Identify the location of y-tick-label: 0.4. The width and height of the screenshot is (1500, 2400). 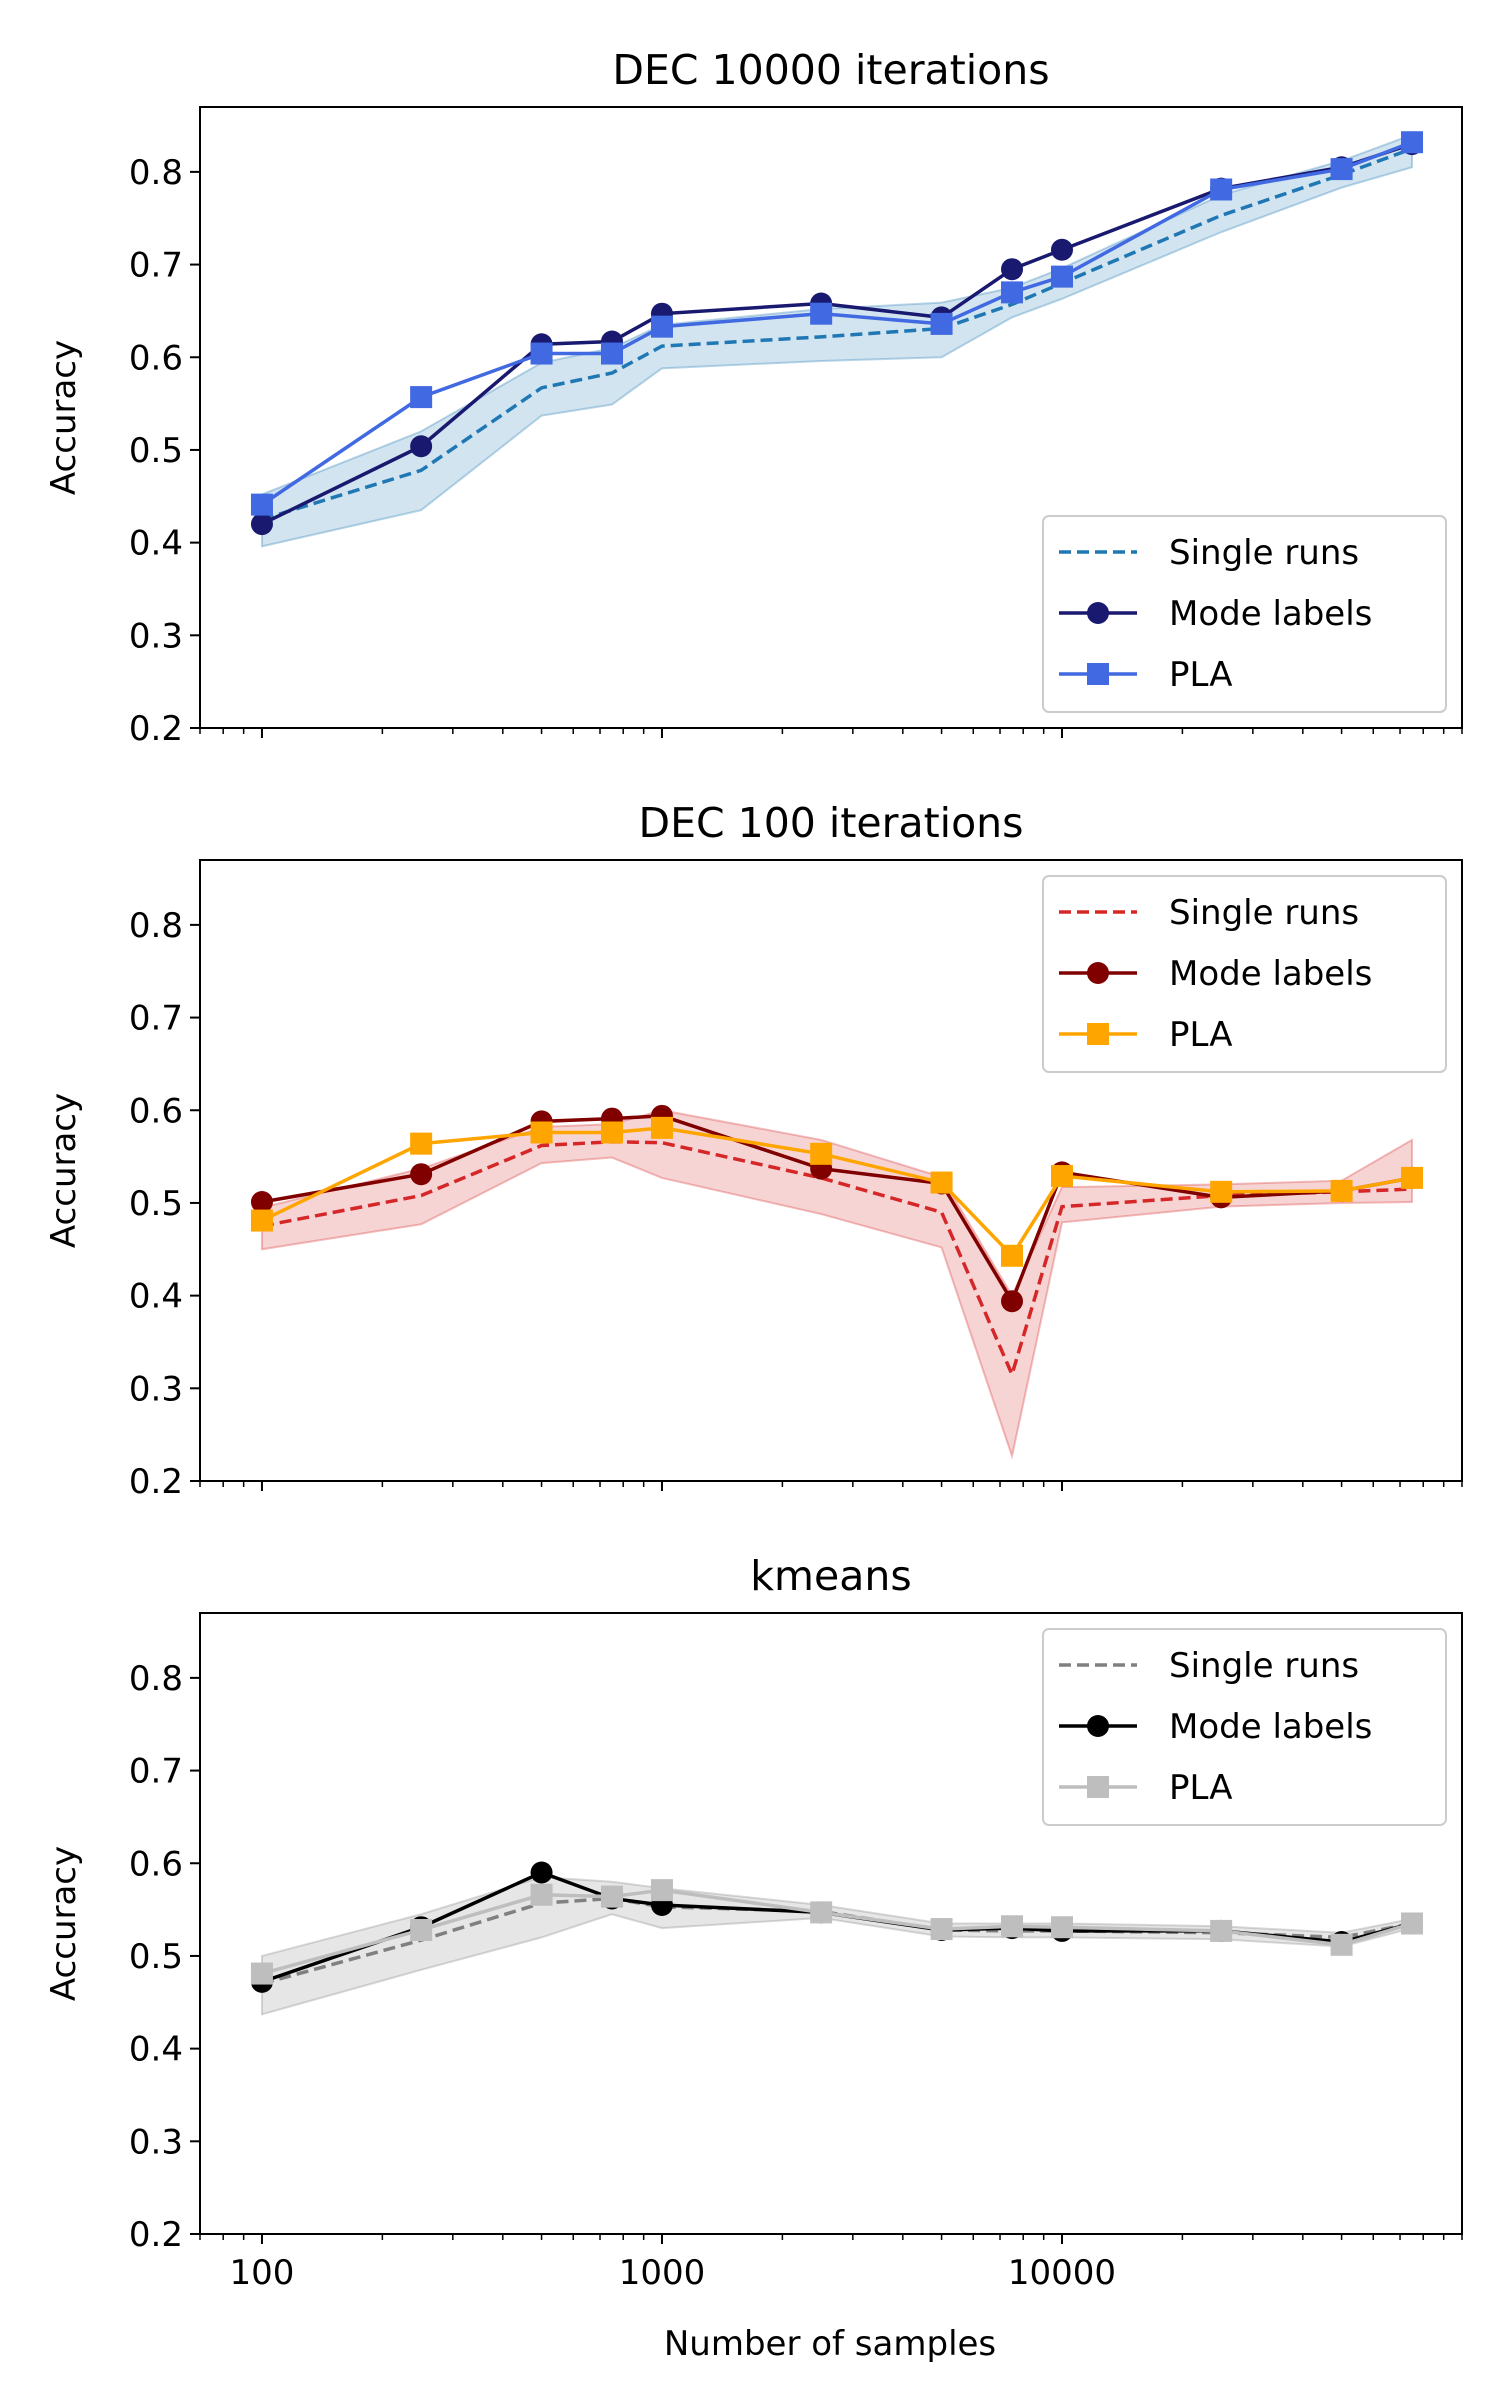
(156, 1297).